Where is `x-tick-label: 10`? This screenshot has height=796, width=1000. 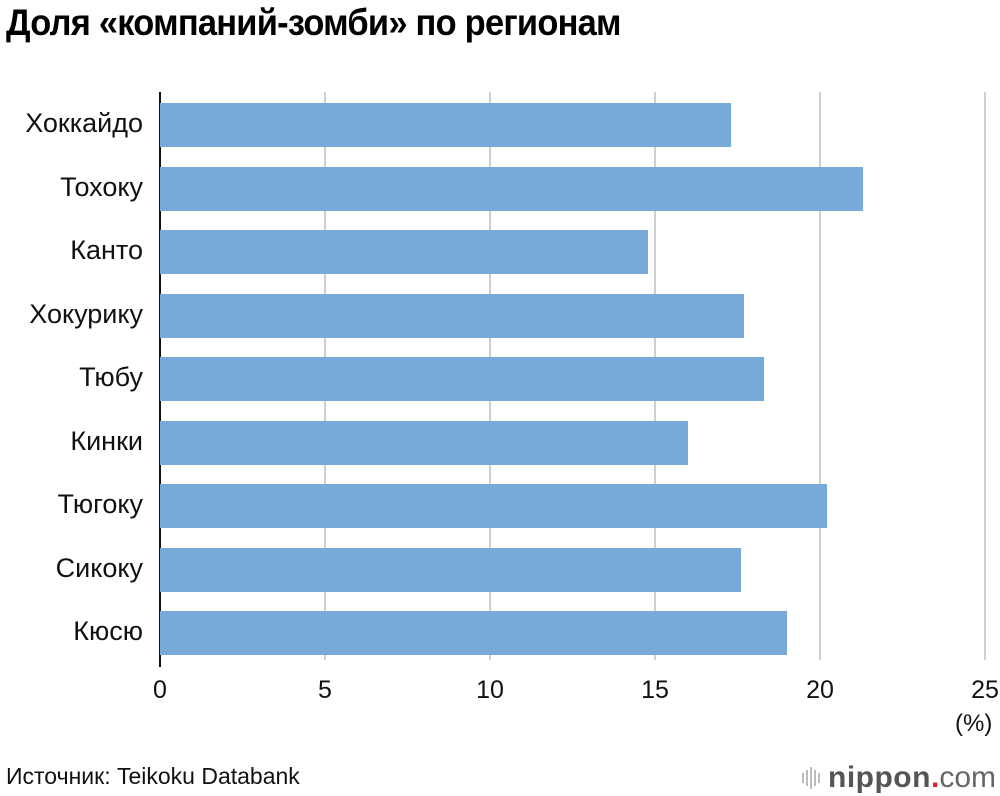
x-tick-label: 10 is located at coordinates (490, 690).